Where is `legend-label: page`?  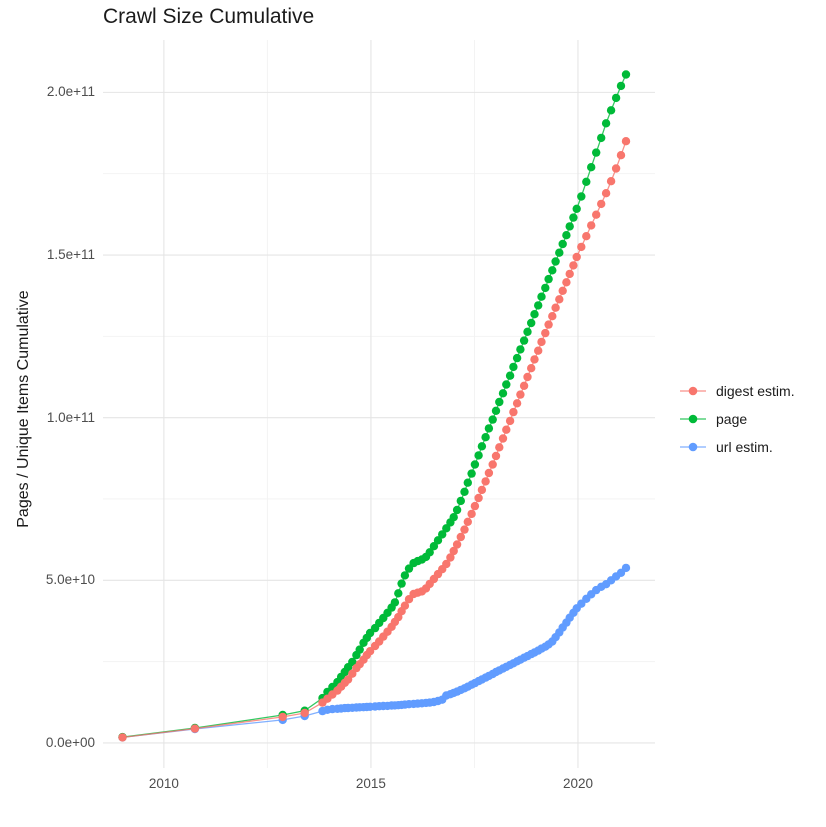 legend-label: page is located at coordinates (732, 419).